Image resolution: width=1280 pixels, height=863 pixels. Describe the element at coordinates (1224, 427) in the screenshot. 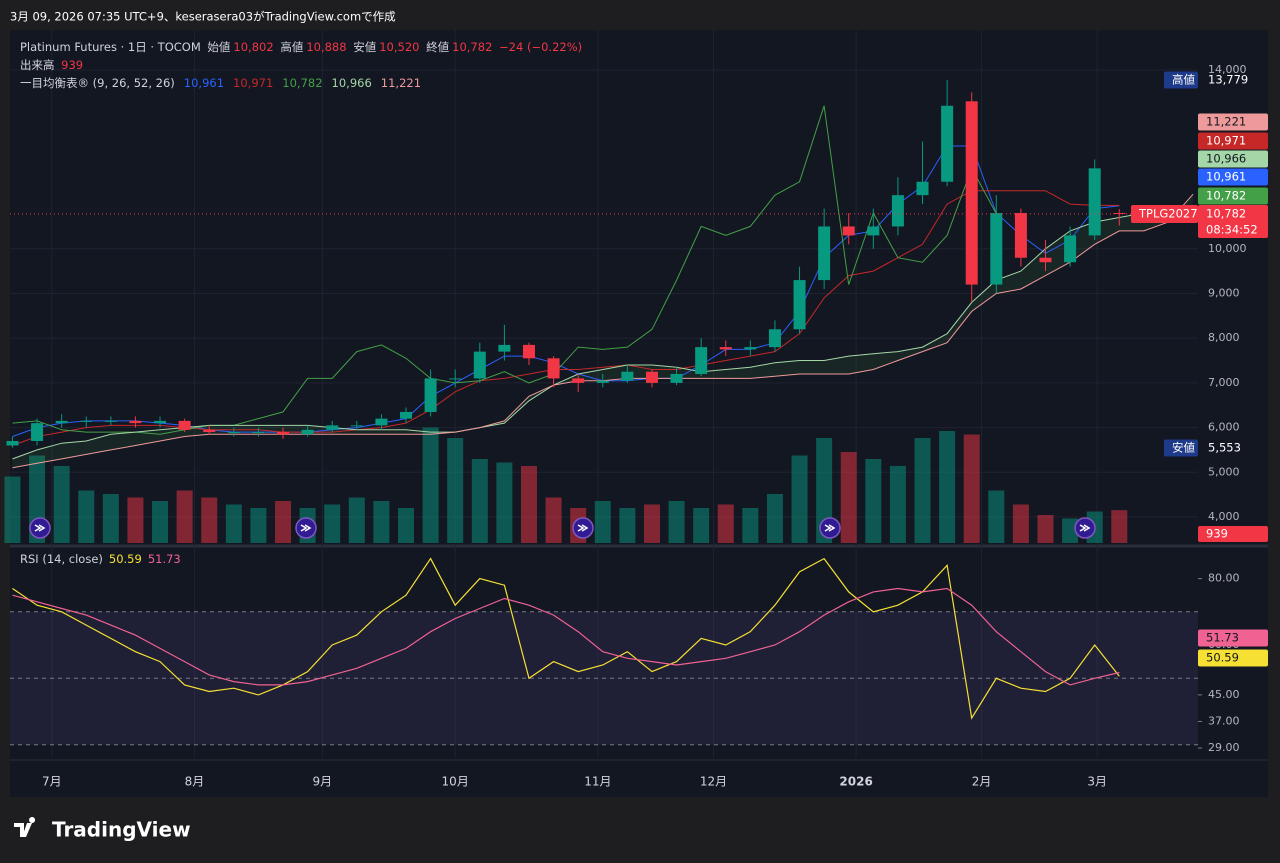

I see `y-tick-label: 6,000` at that location.